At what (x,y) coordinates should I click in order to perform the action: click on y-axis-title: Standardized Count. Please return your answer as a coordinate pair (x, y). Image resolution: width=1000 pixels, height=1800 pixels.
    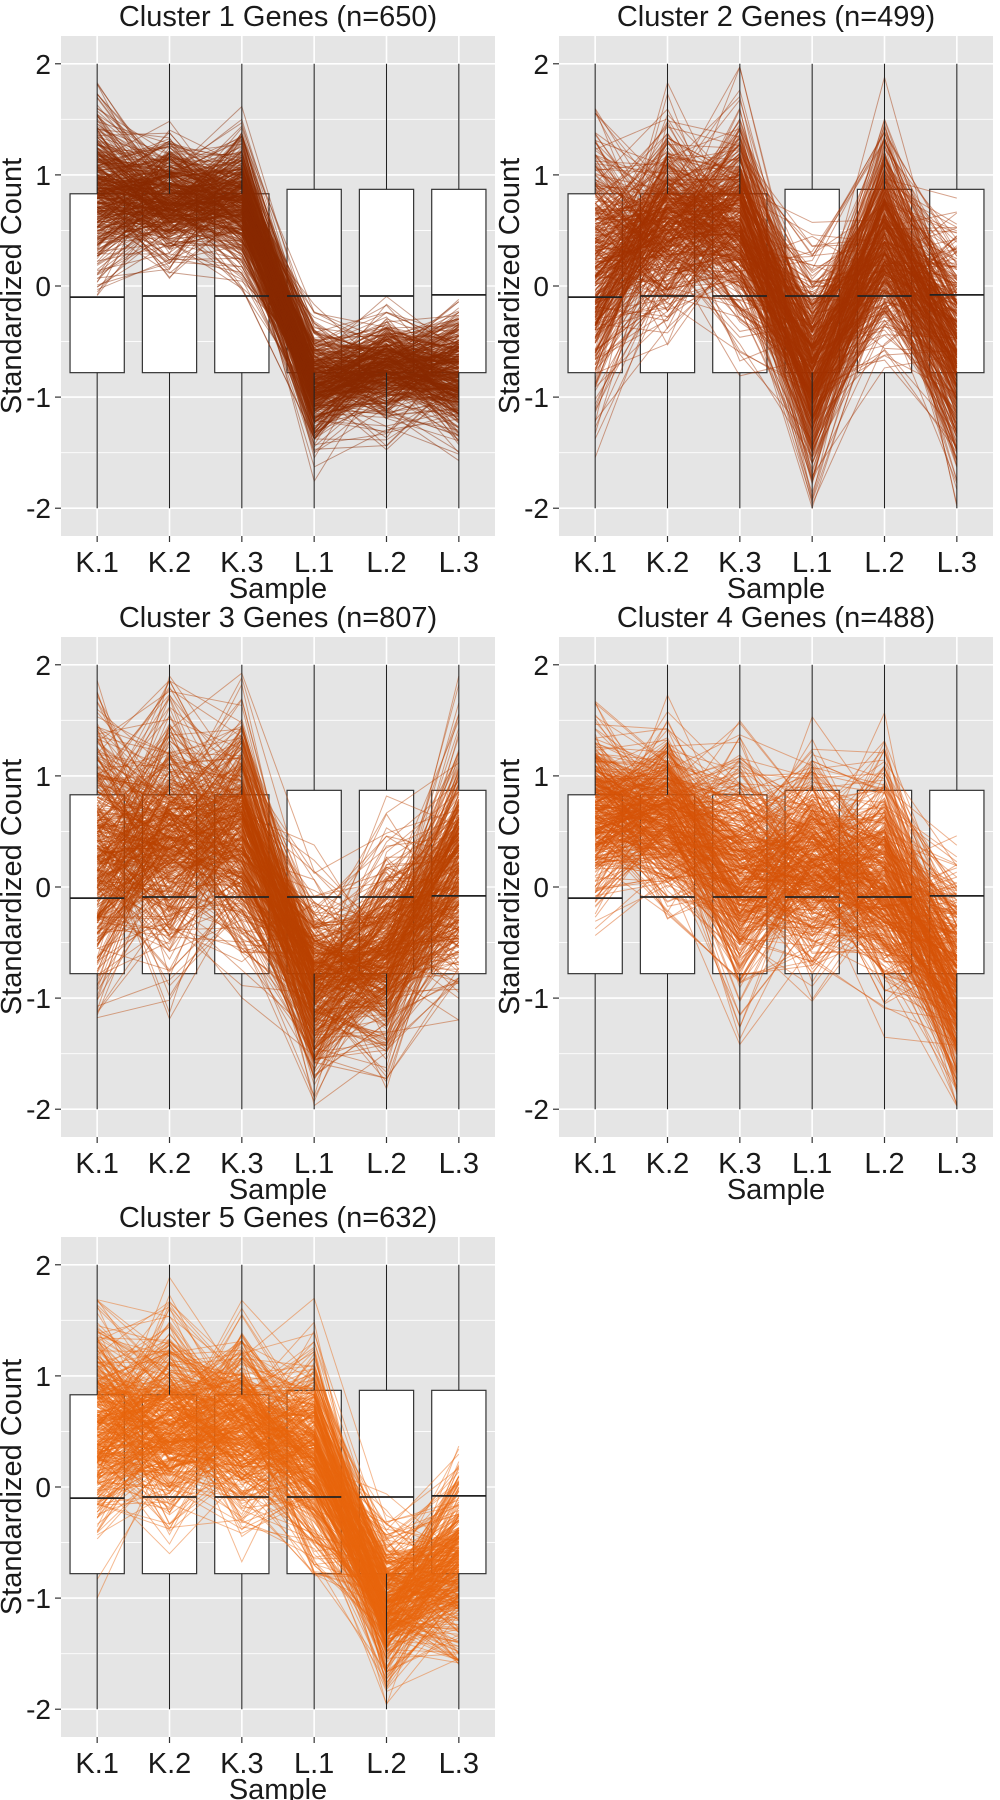
    Looking at the image, I should click on (14, 1487).